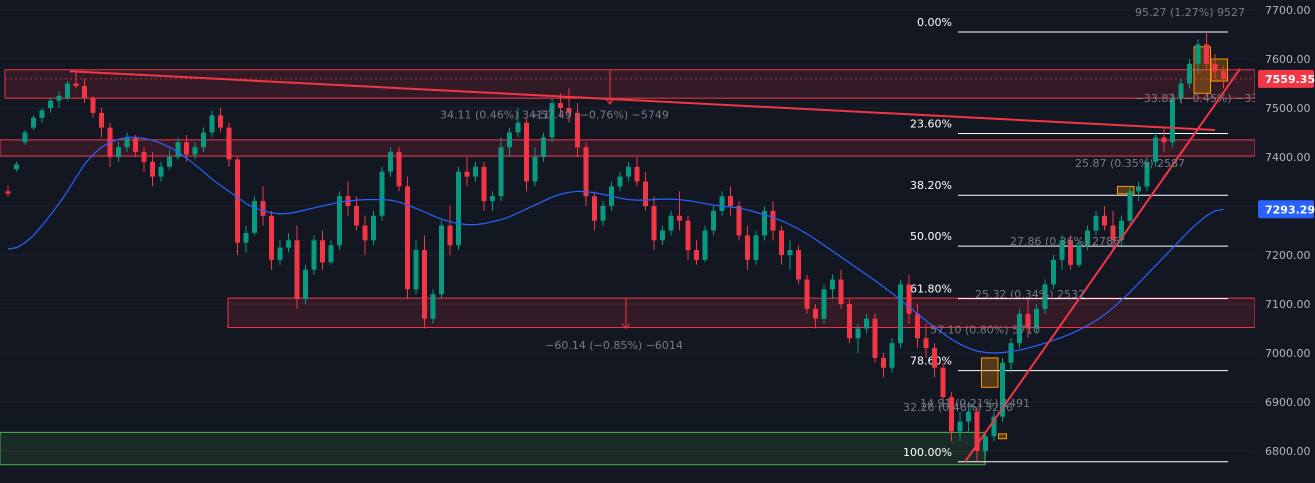 The height and width of the screenshot is (483, 1315). I want to click on stat-label: 32.26 (0.46%) 3226, so click(958, 407).